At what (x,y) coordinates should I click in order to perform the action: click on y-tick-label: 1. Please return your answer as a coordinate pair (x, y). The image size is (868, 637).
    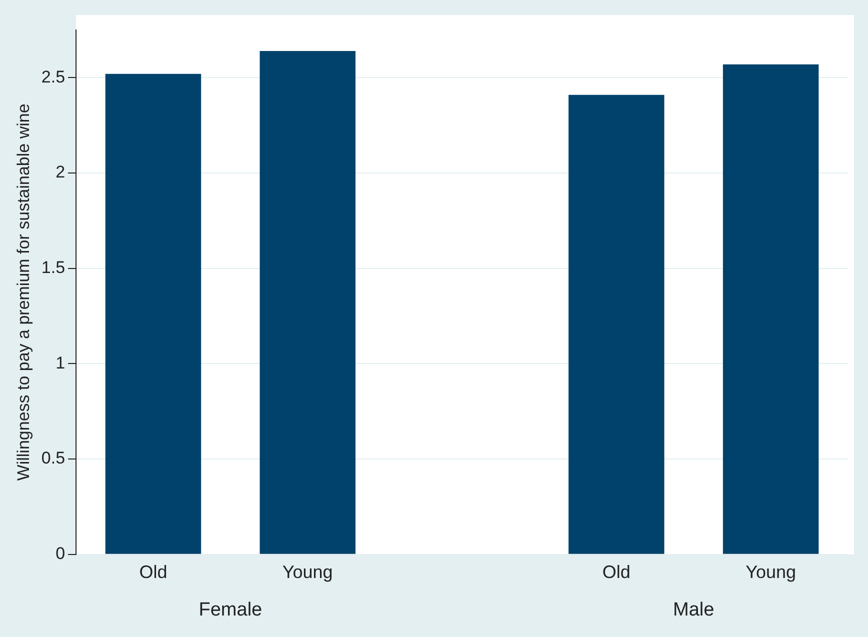
    Looking at the image, I should click on (61, 362).